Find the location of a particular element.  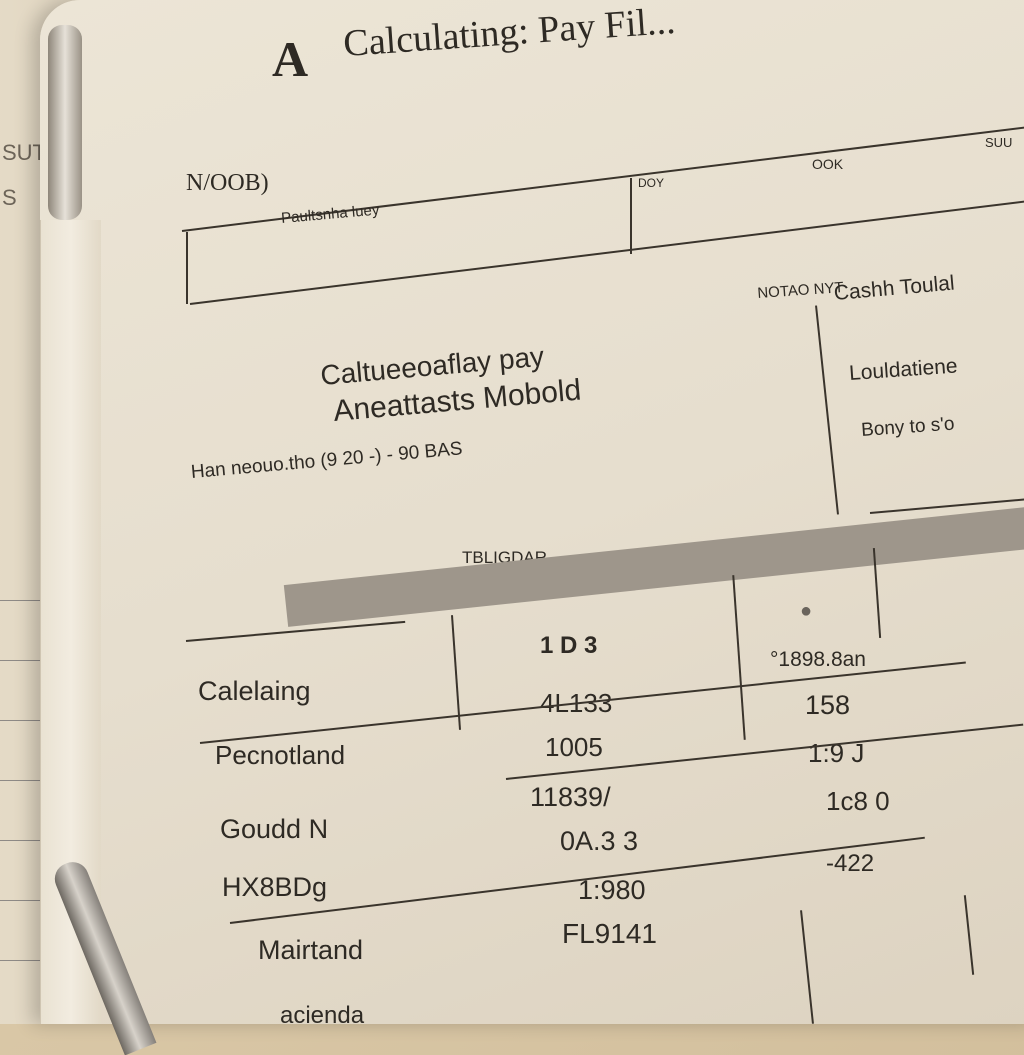

row-value: 1c8 0 is located at coordinates (858, 801).